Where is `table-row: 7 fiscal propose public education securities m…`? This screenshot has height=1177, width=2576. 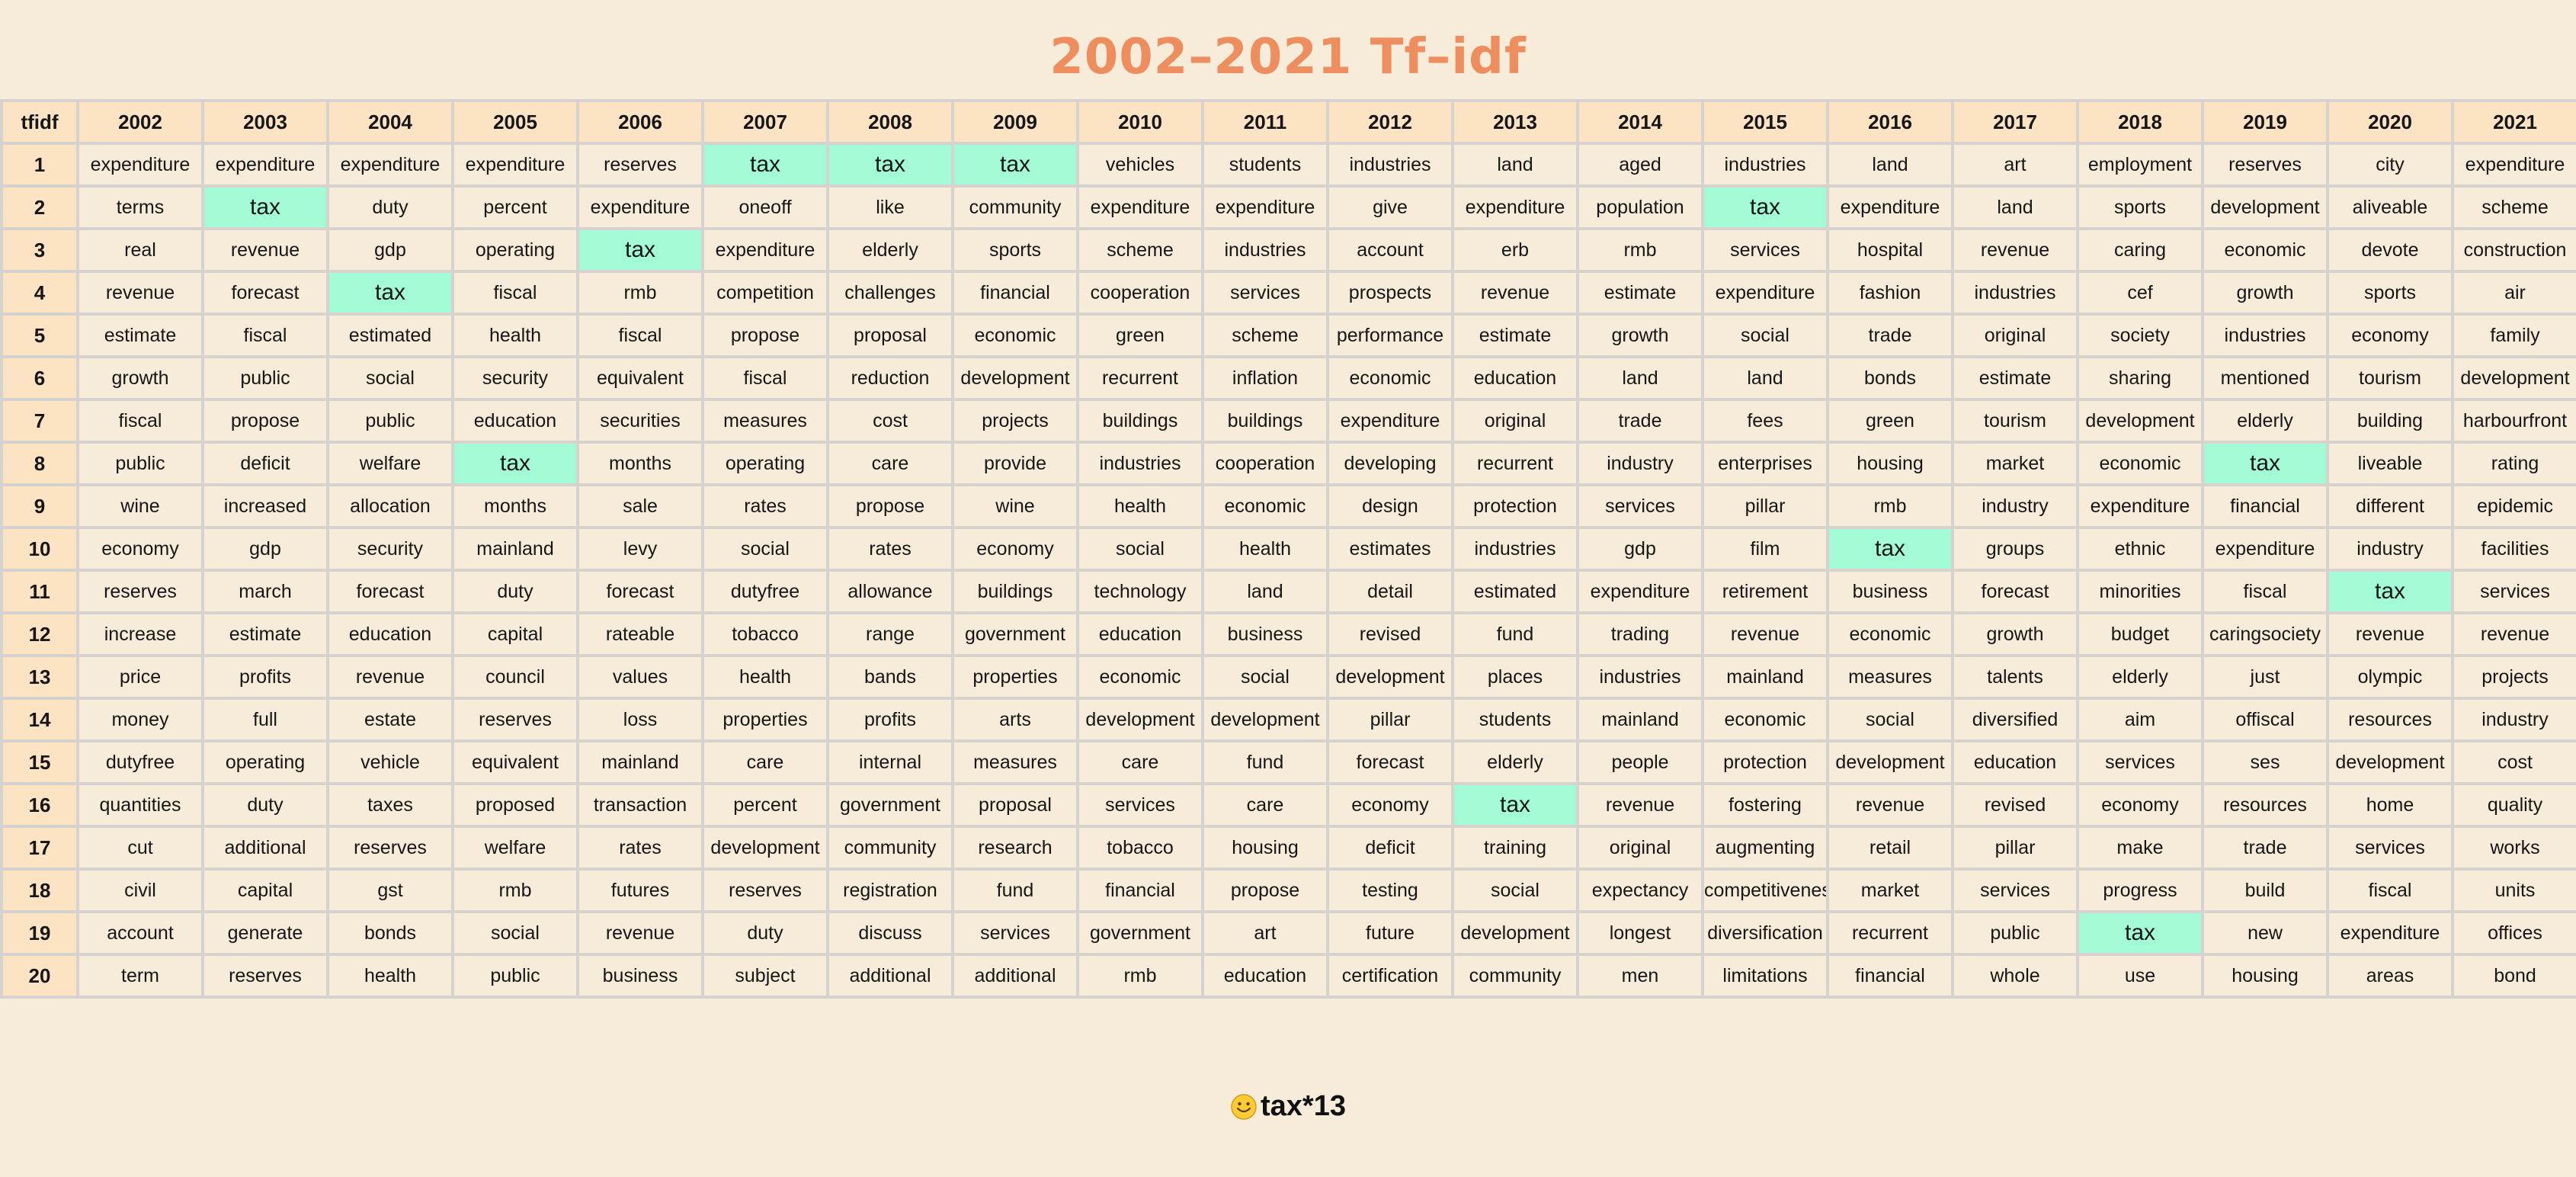 table-row: 7 fiscal propose public education securities m… is located at coordinates (1288, 421).